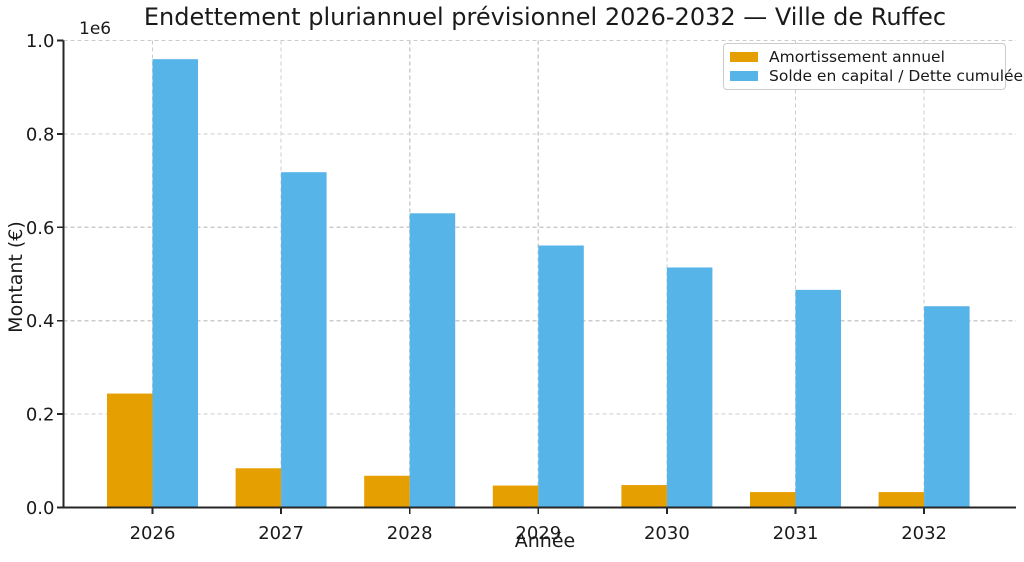 This screenshot has width=1024, height=562. I want to click on y-tick-label: 0.8, so click(40, 134).